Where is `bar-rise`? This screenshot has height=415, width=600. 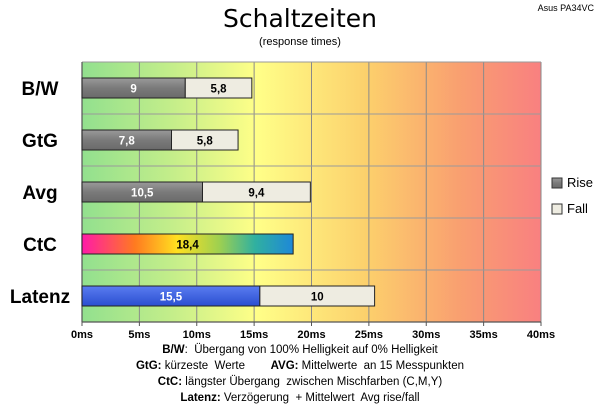
bar-rise is located at coordinates (187, 244).